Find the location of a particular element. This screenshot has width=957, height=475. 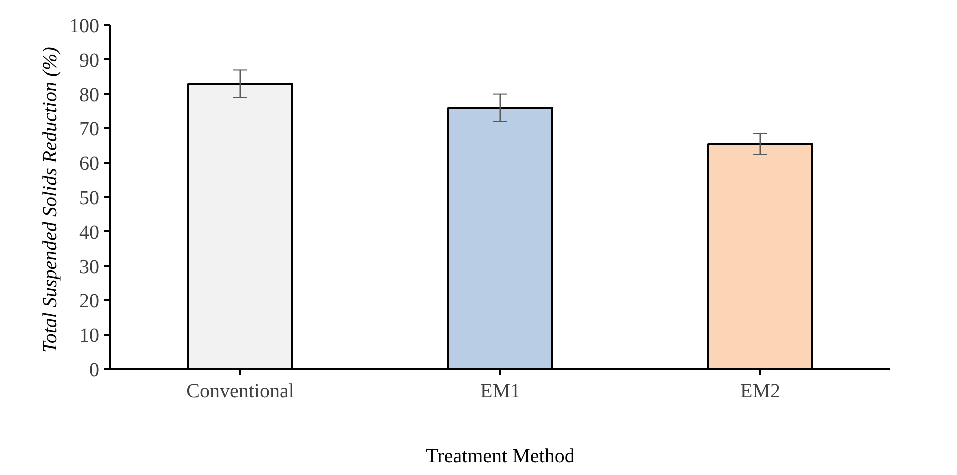

y-axis-title: Total Suspended Solids Reduction (%) is located at coordinates (51, 199).